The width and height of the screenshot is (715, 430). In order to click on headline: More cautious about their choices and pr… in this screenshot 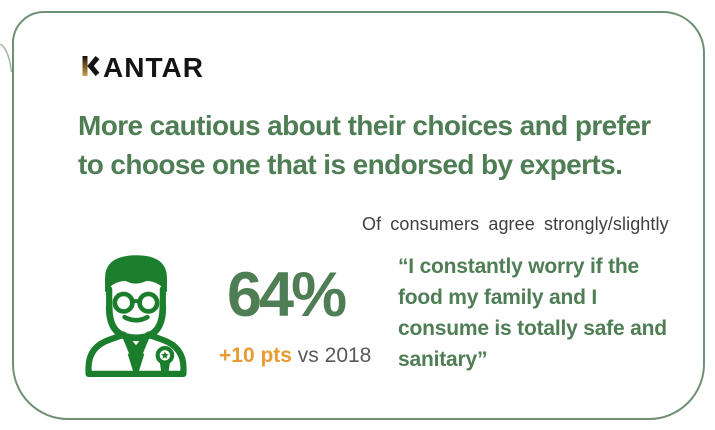, I will do `click(364, 145)`.